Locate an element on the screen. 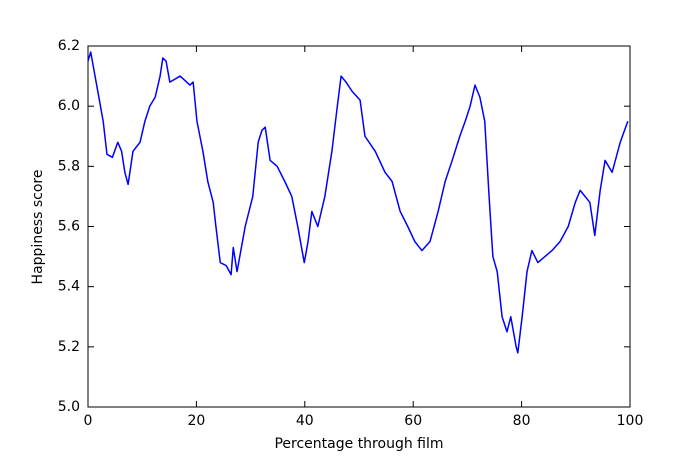  y-tick-label: 6.0 is located at coordinates (69, 106).